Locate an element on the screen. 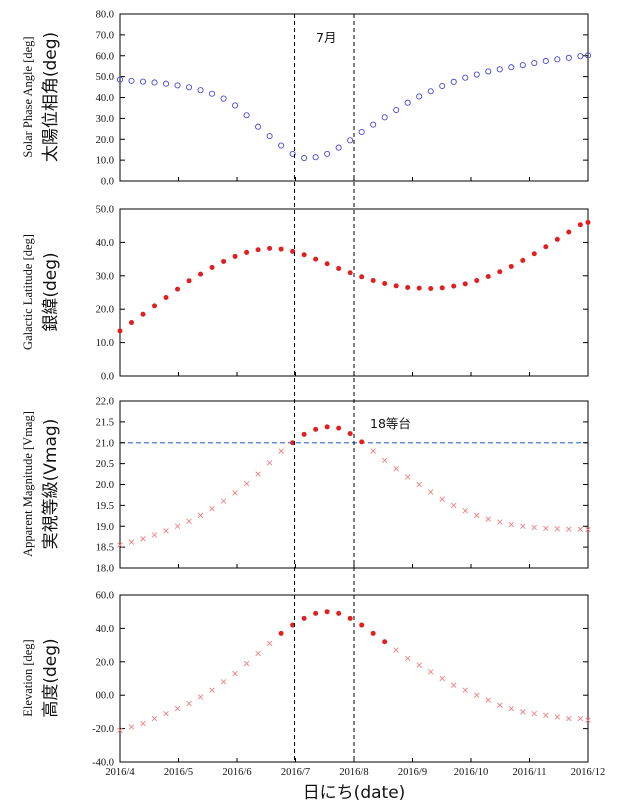  x-tick-label: 2016/6 is located at coordinates (236, 772).